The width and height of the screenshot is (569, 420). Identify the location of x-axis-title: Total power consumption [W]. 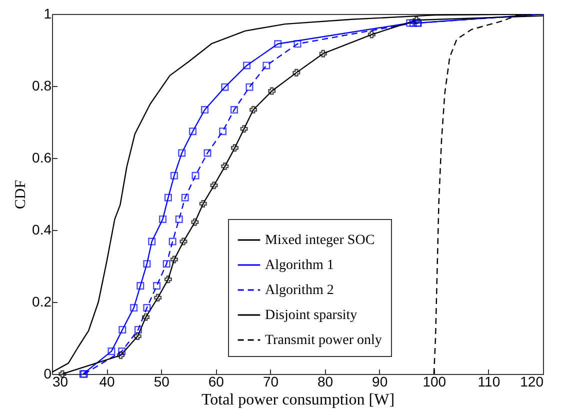
(298, 400).